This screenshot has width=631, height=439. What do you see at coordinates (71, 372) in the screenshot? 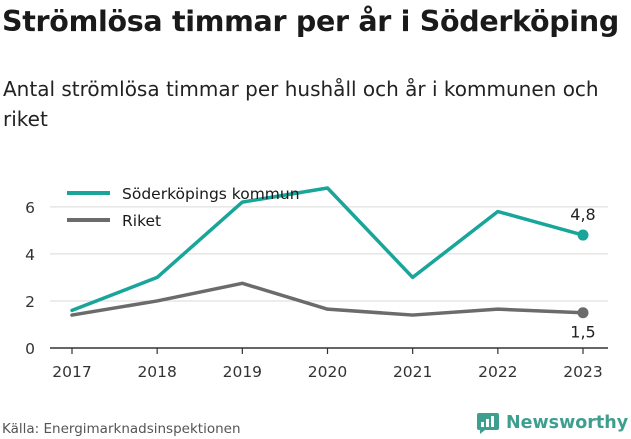
I see `x-tick-label-2017: 2017` at bounding box center [71, 372].